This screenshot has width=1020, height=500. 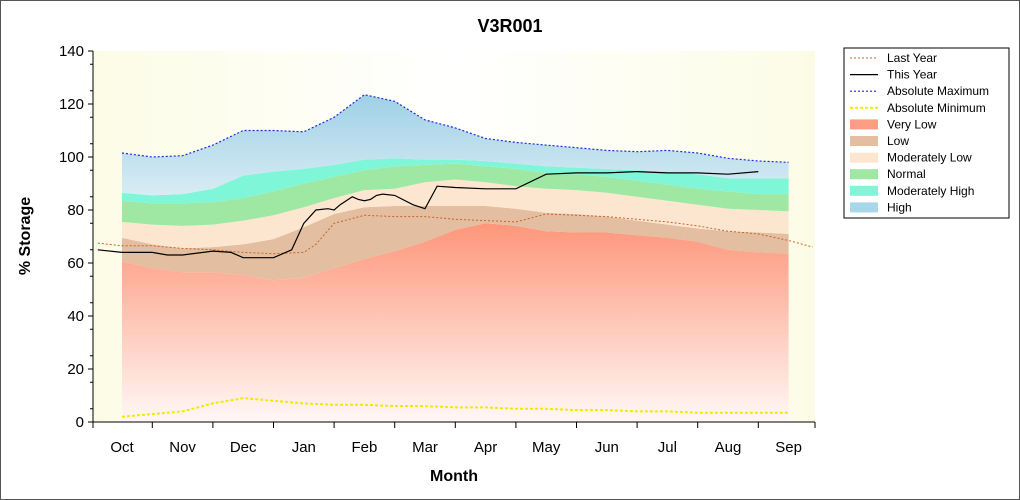 What do you see at coordinates (455, 128) in the screenshot?
I see `line-absolute-maximum` at bounding box center [455, 128].